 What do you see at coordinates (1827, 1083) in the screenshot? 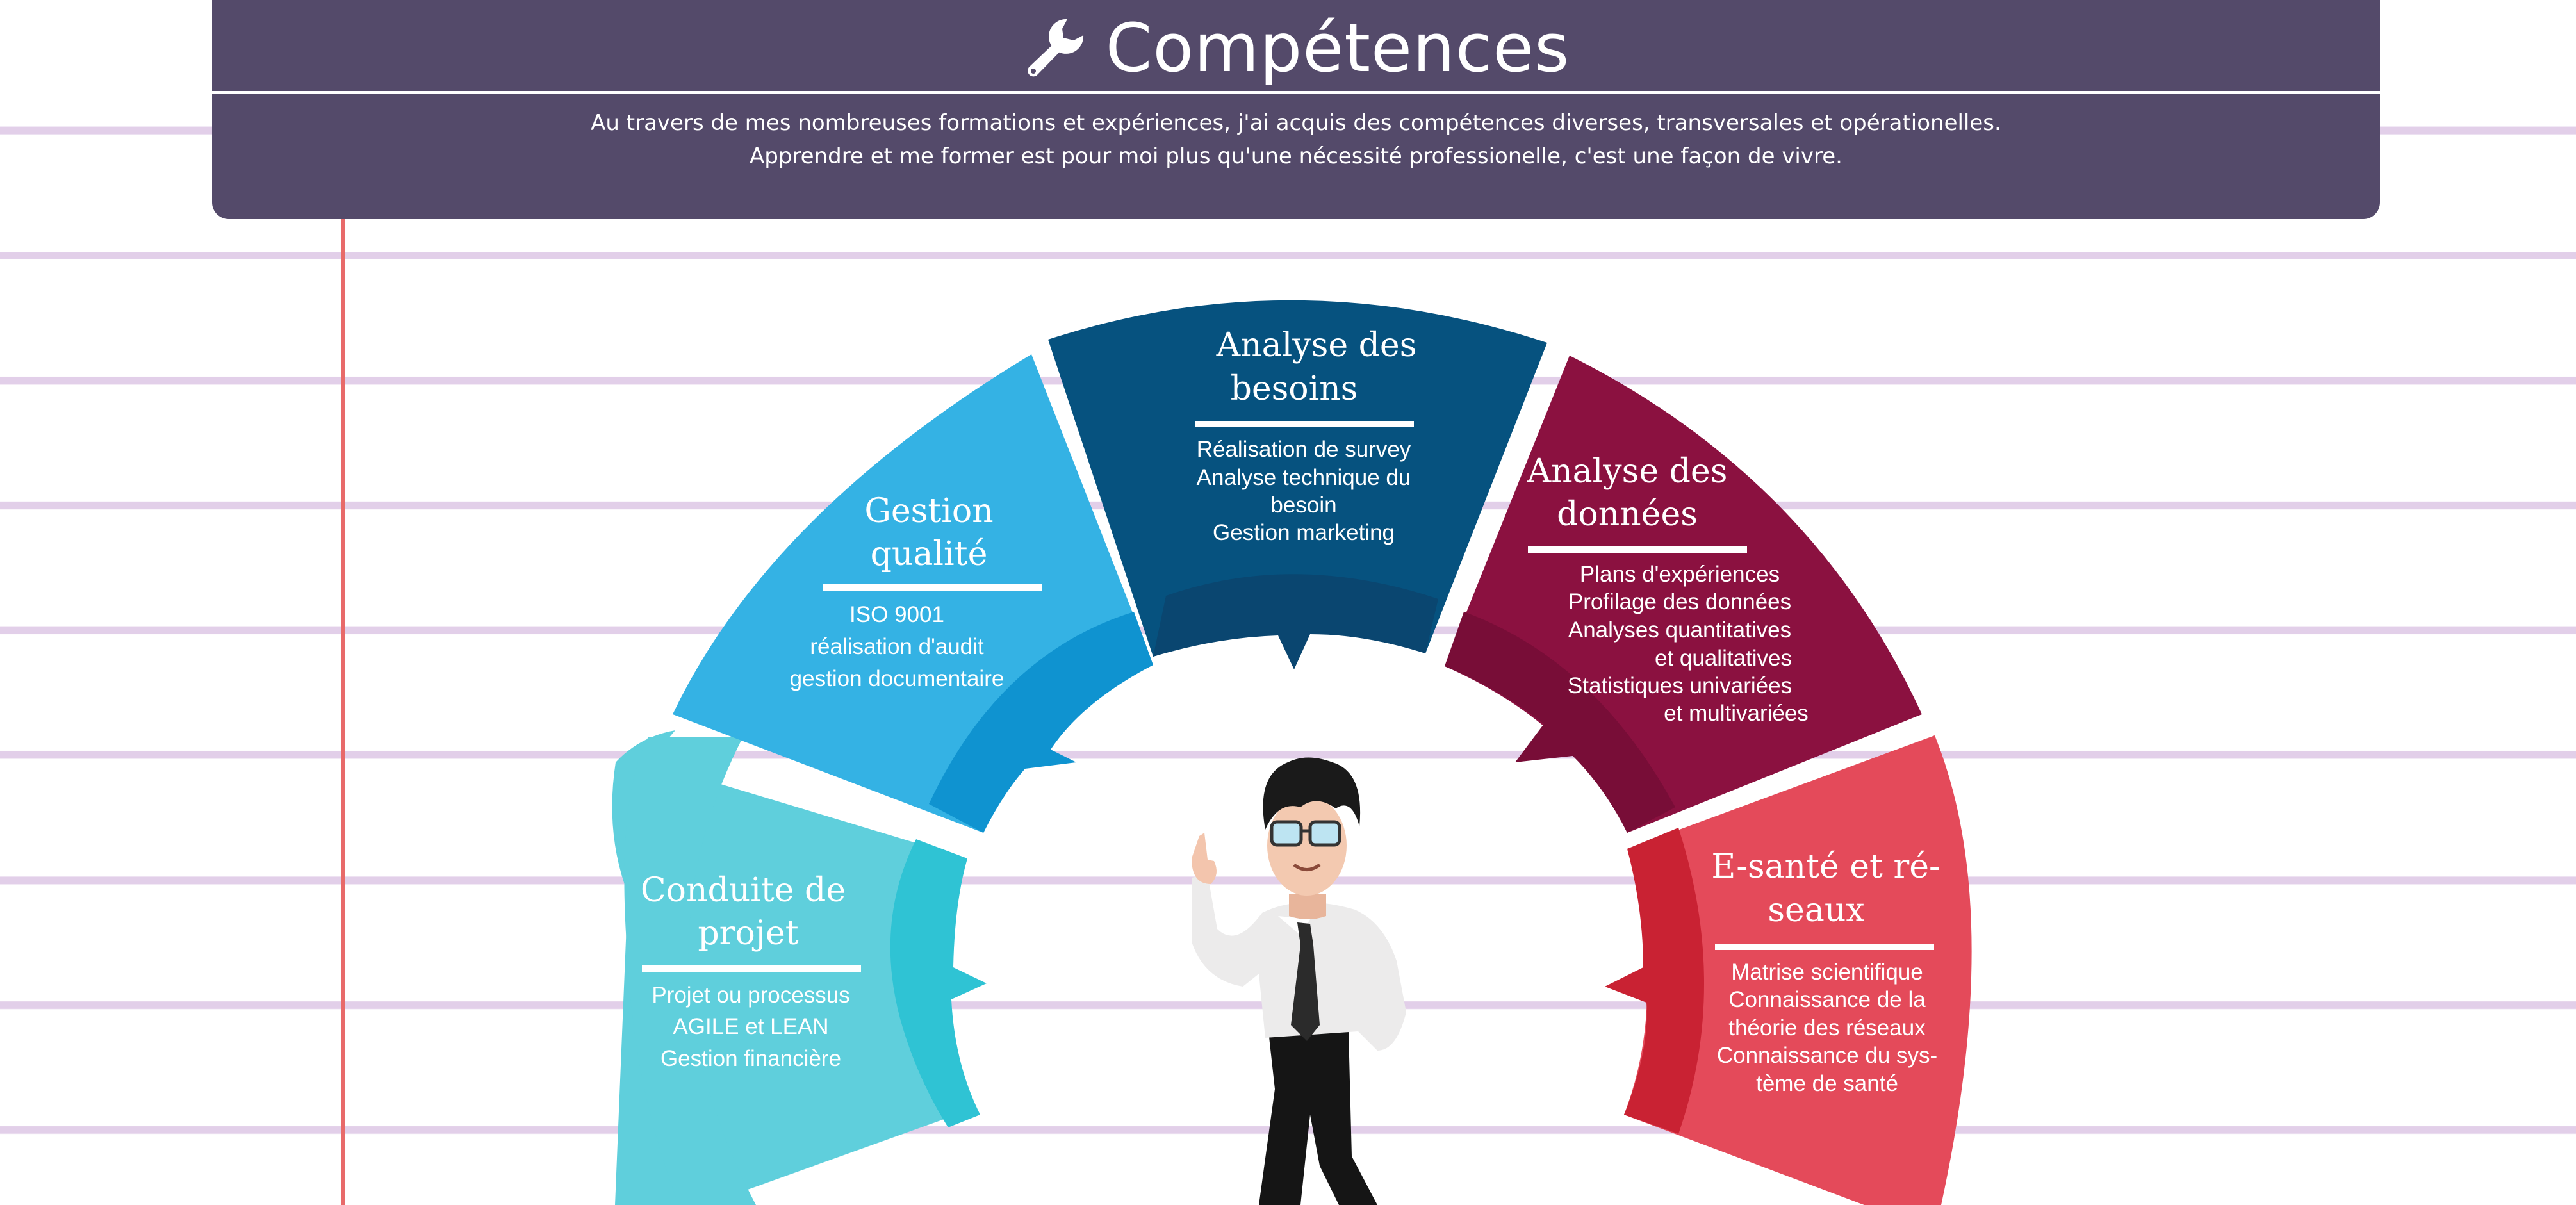
I see `segment-item: tème de santé` at bounding box center [1827, 1083].